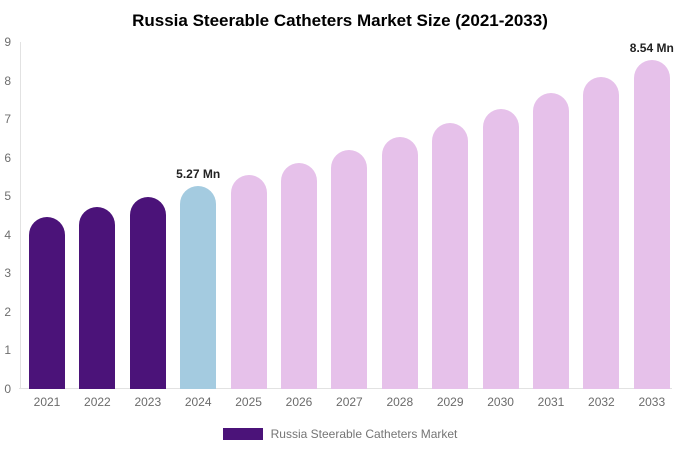 Image resolution: width=680 pixels, height=450 pixels. Describe the element at coordinates (500, 402) in the screenshot. I see `x-tick-label-2030: 2030` at that location.